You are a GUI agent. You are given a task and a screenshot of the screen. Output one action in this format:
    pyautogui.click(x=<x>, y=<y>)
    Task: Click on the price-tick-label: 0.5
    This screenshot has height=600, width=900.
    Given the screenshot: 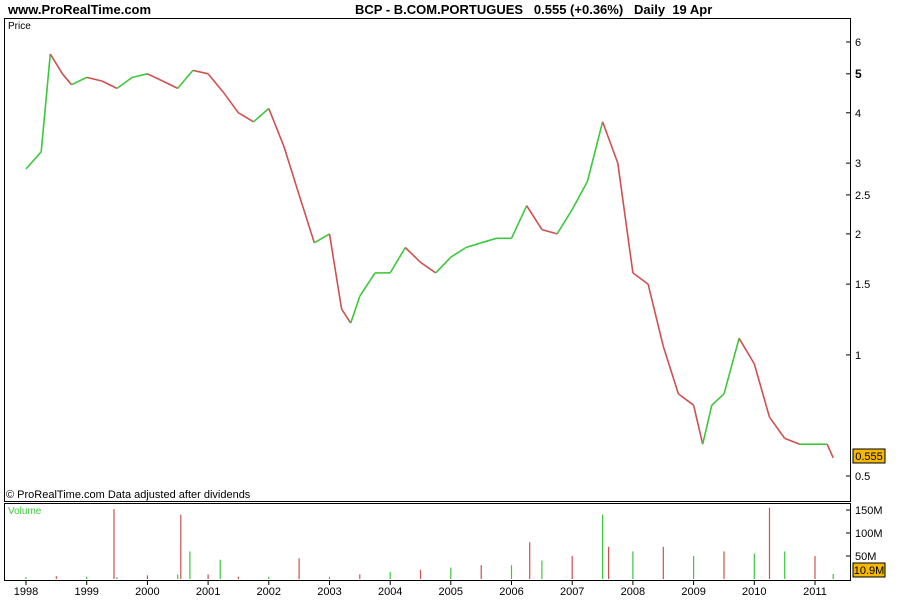 What is the action you would take?
    pyautogui.click(x=862, y=477)
    